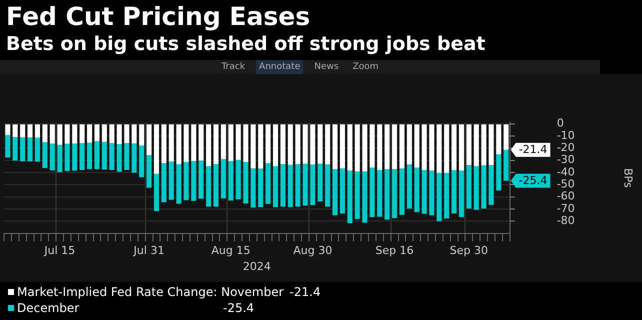  Describe the element at coordinates (565, 135) in the screenshot. I see `y-tick-label: -10` at that location.